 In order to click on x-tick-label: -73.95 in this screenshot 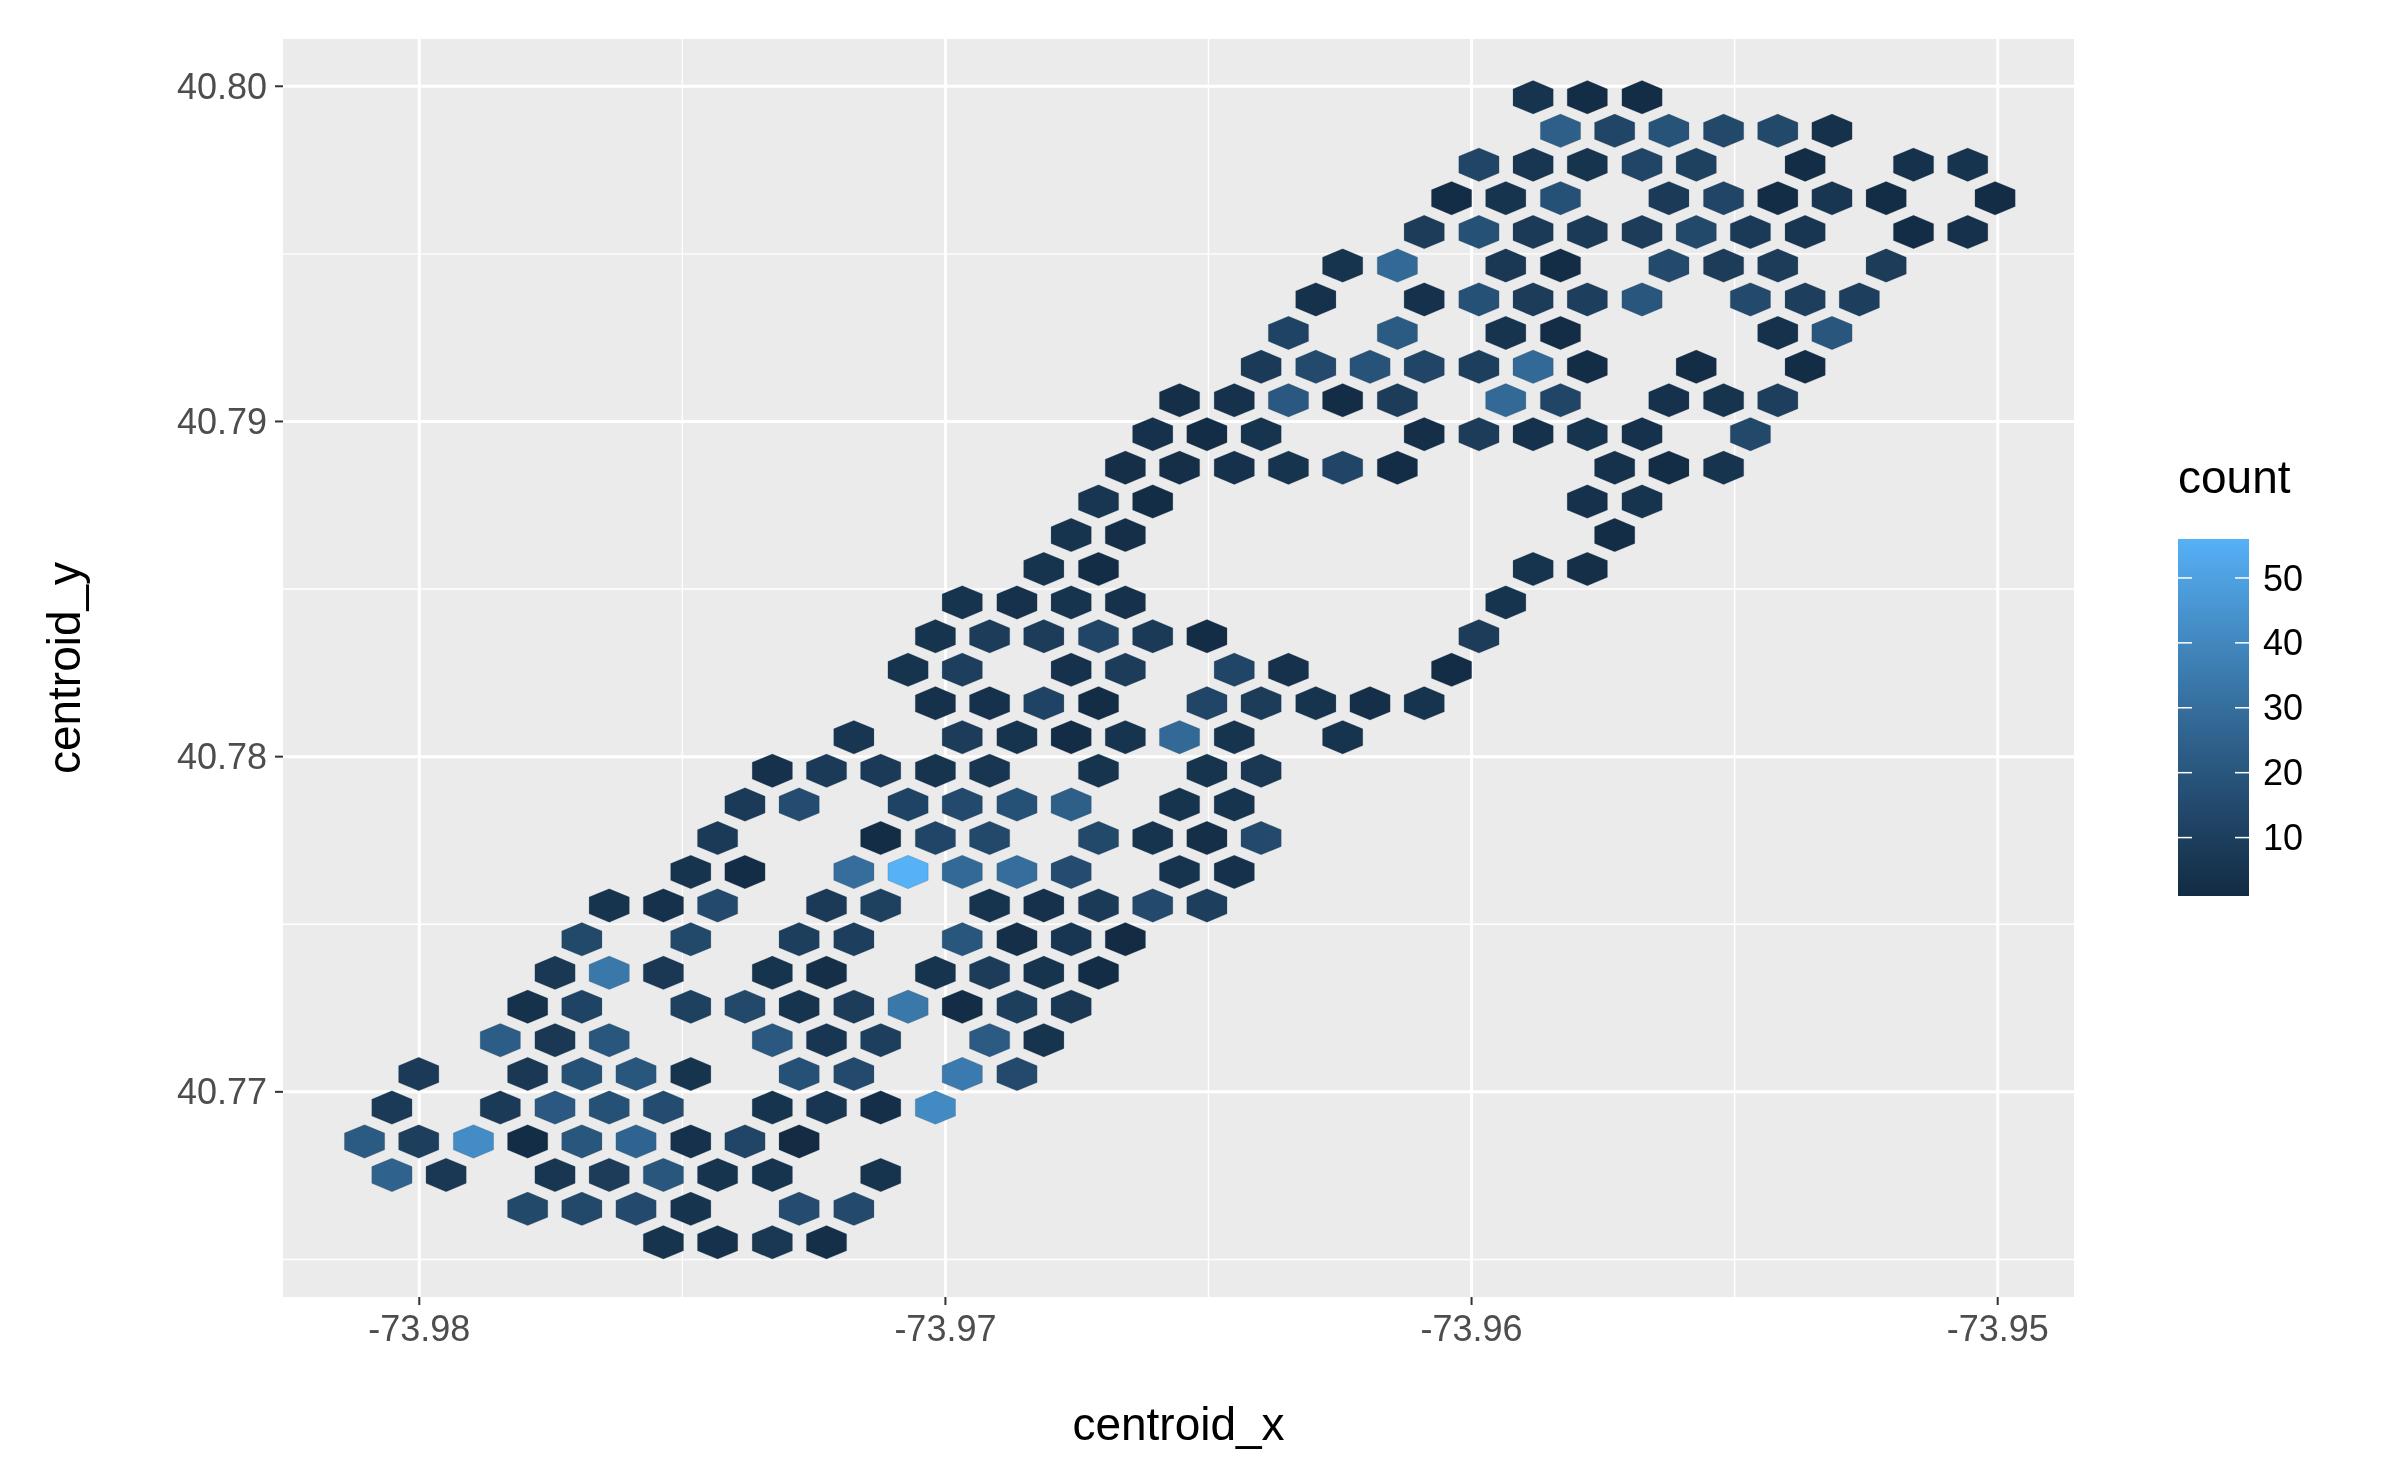, I will do `click(1997, 1328)`.